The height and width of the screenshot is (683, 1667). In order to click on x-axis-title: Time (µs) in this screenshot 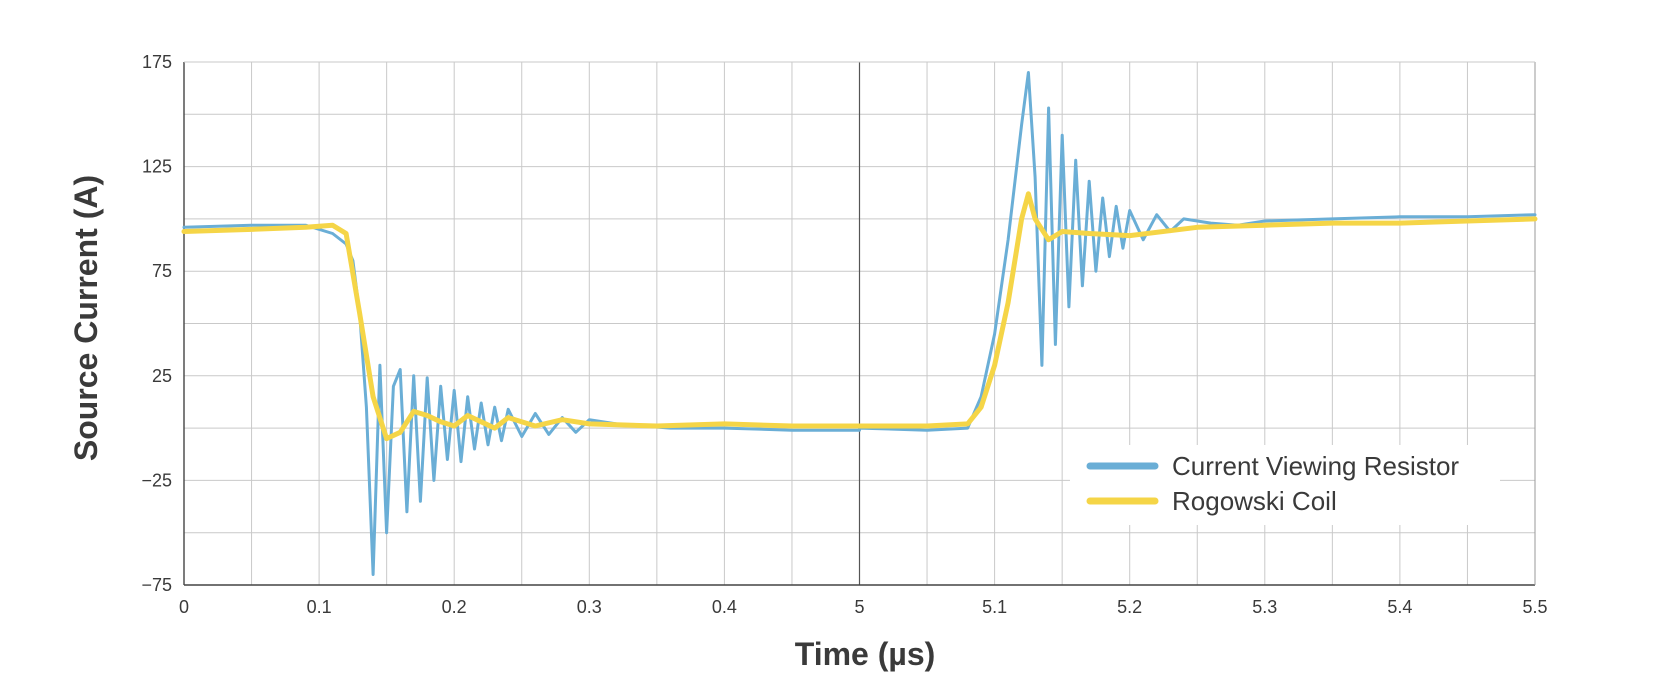, I will do `click(865, 654)`.